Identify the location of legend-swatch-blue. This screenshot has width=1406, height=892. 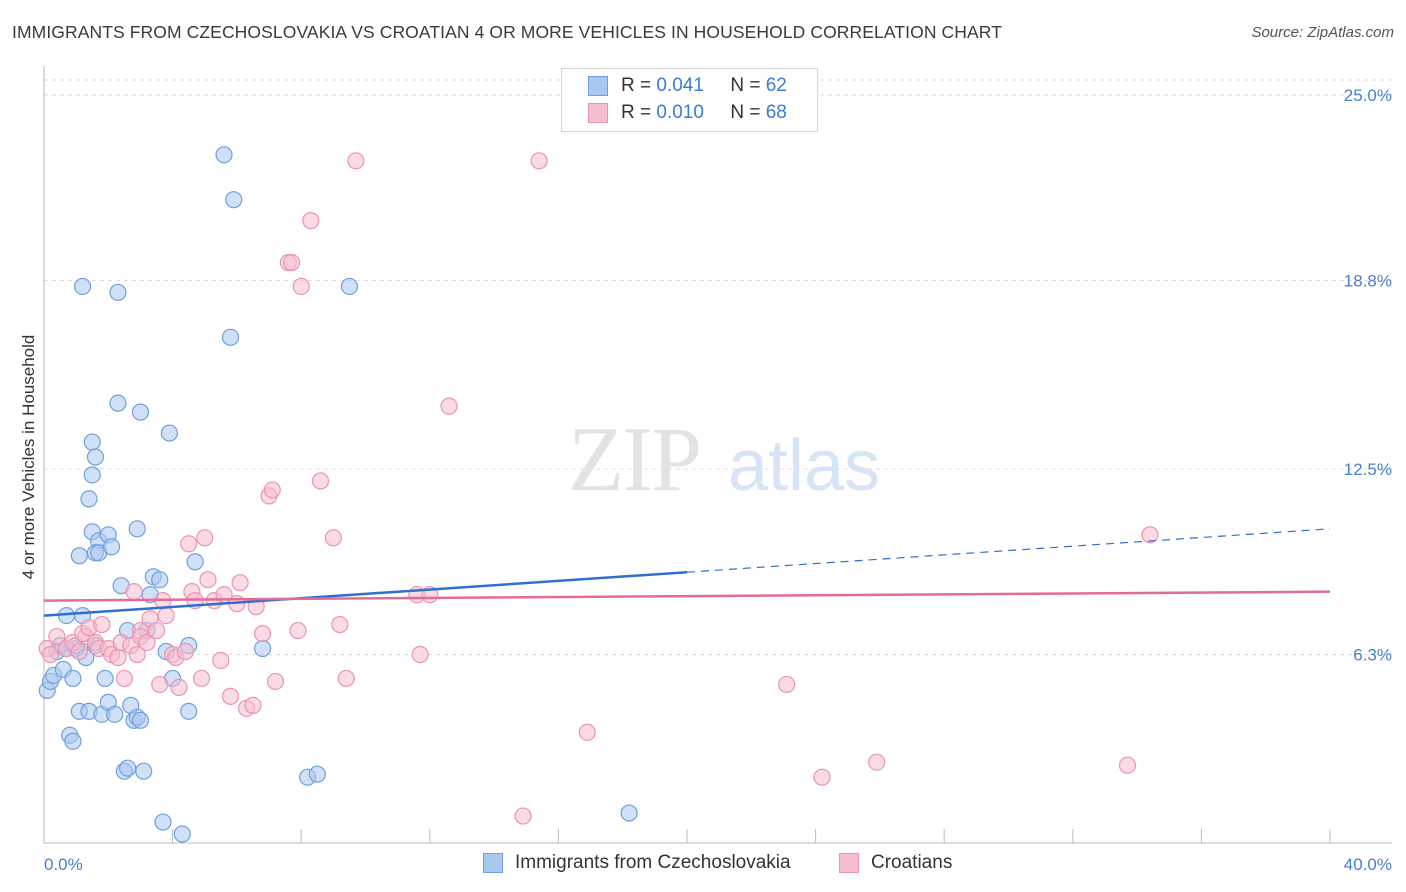
(598, 86).